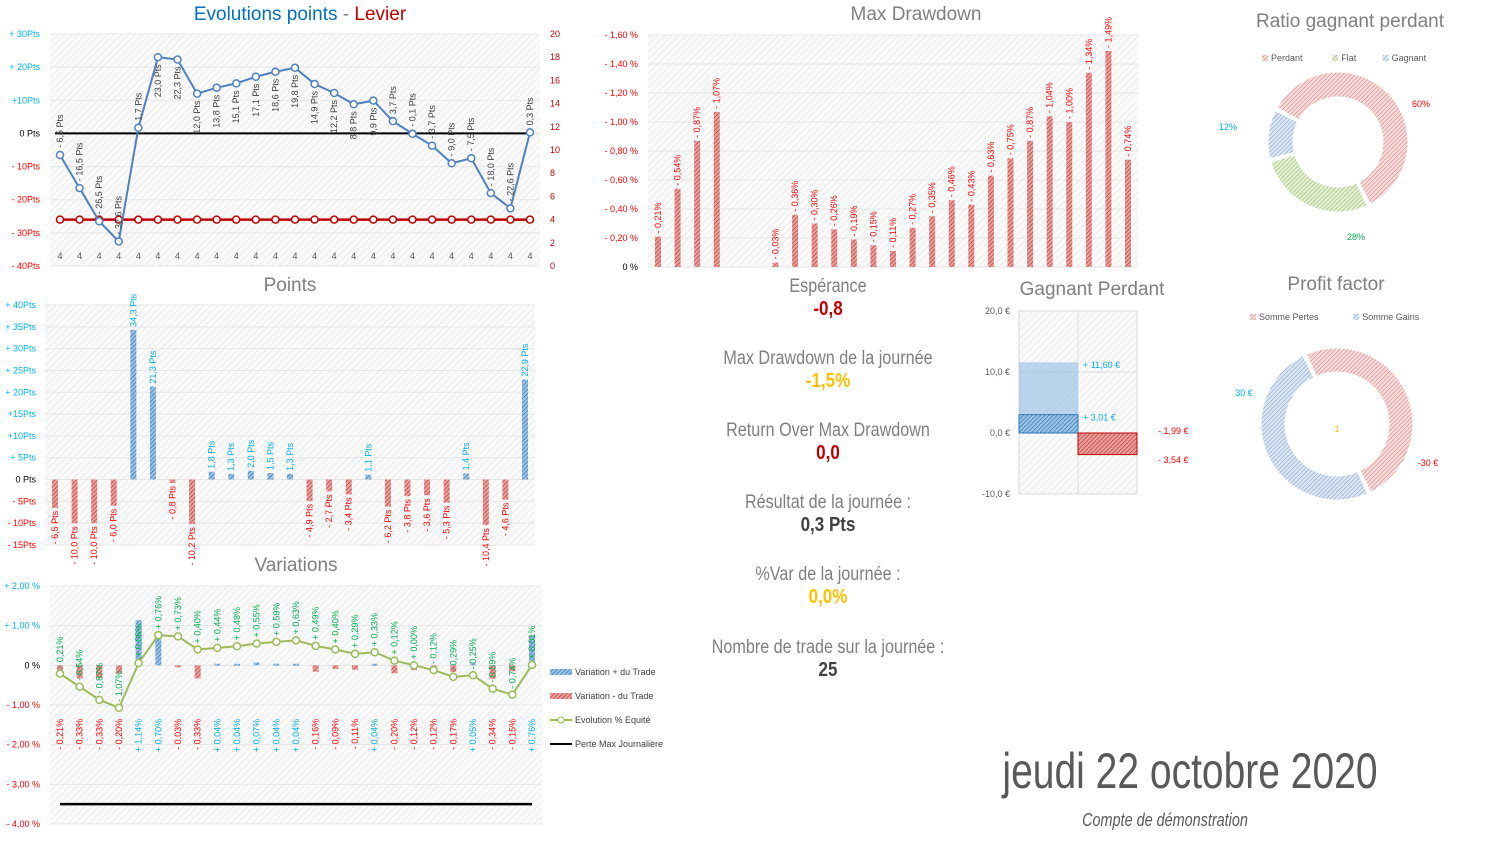 The image size is (1493, 850). What do you see at coordinates (197, 117) in the screenshot?
I see `point-data-label: 12,0 Pts` at bounding box center [197, 117].